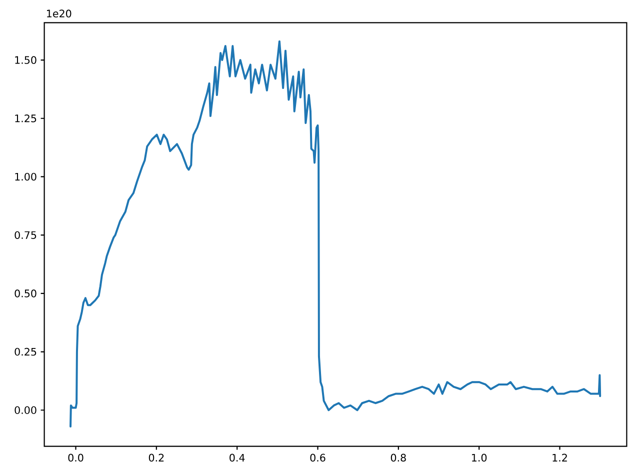  Describe the element at coordinates (25, 352) in the screenshot. I see `y-tick-label: 0.25` at that location.